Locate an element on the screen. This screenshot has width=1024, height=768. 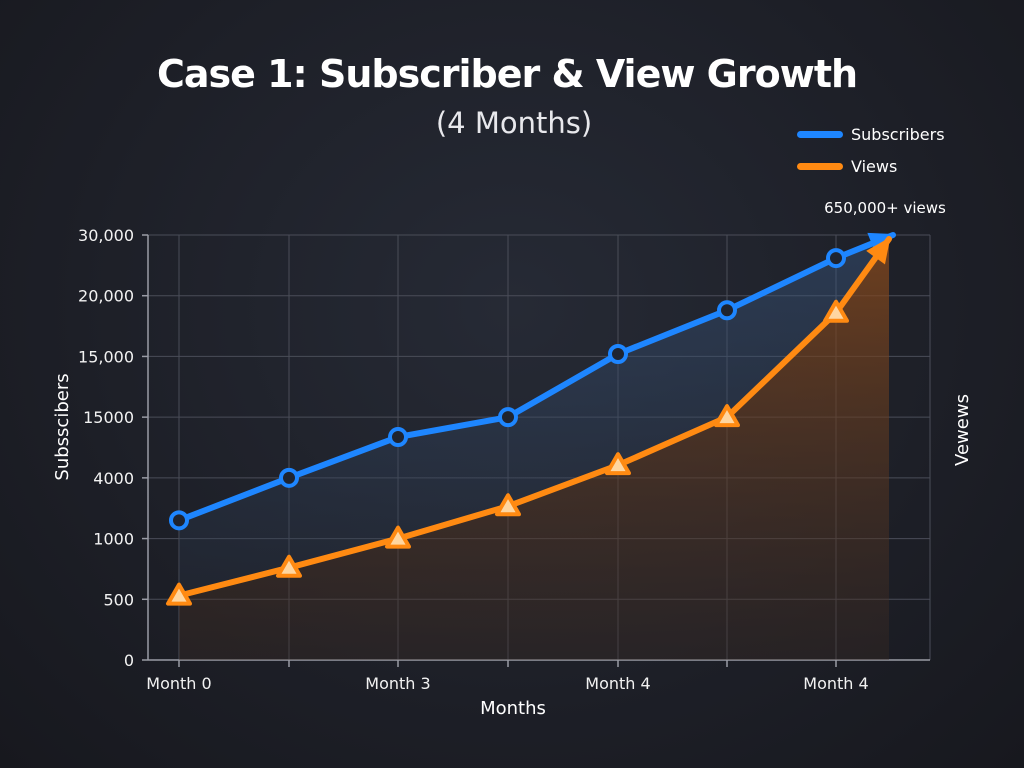
legend-item-views: Views is located at coordinates (871, 166).